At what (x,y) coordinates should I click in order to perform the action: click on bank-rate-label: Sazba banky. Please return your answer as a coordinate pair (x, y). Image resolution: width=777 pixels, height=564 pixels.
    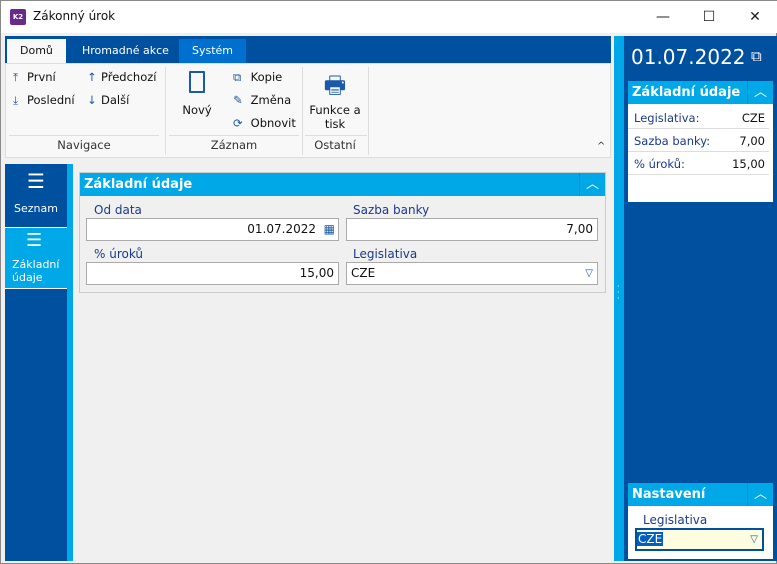
    Looking at the image, I should click on (391, 210).